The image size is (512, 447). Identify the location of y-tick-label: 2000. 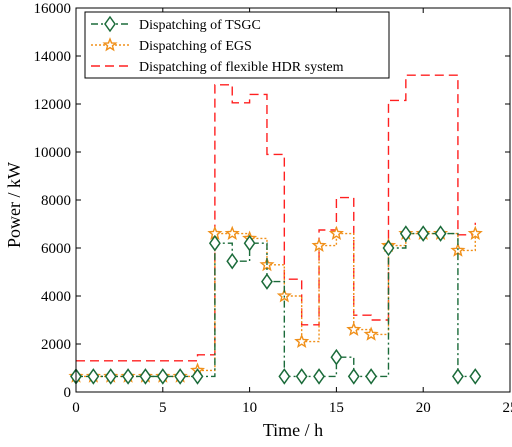
(56, 345).